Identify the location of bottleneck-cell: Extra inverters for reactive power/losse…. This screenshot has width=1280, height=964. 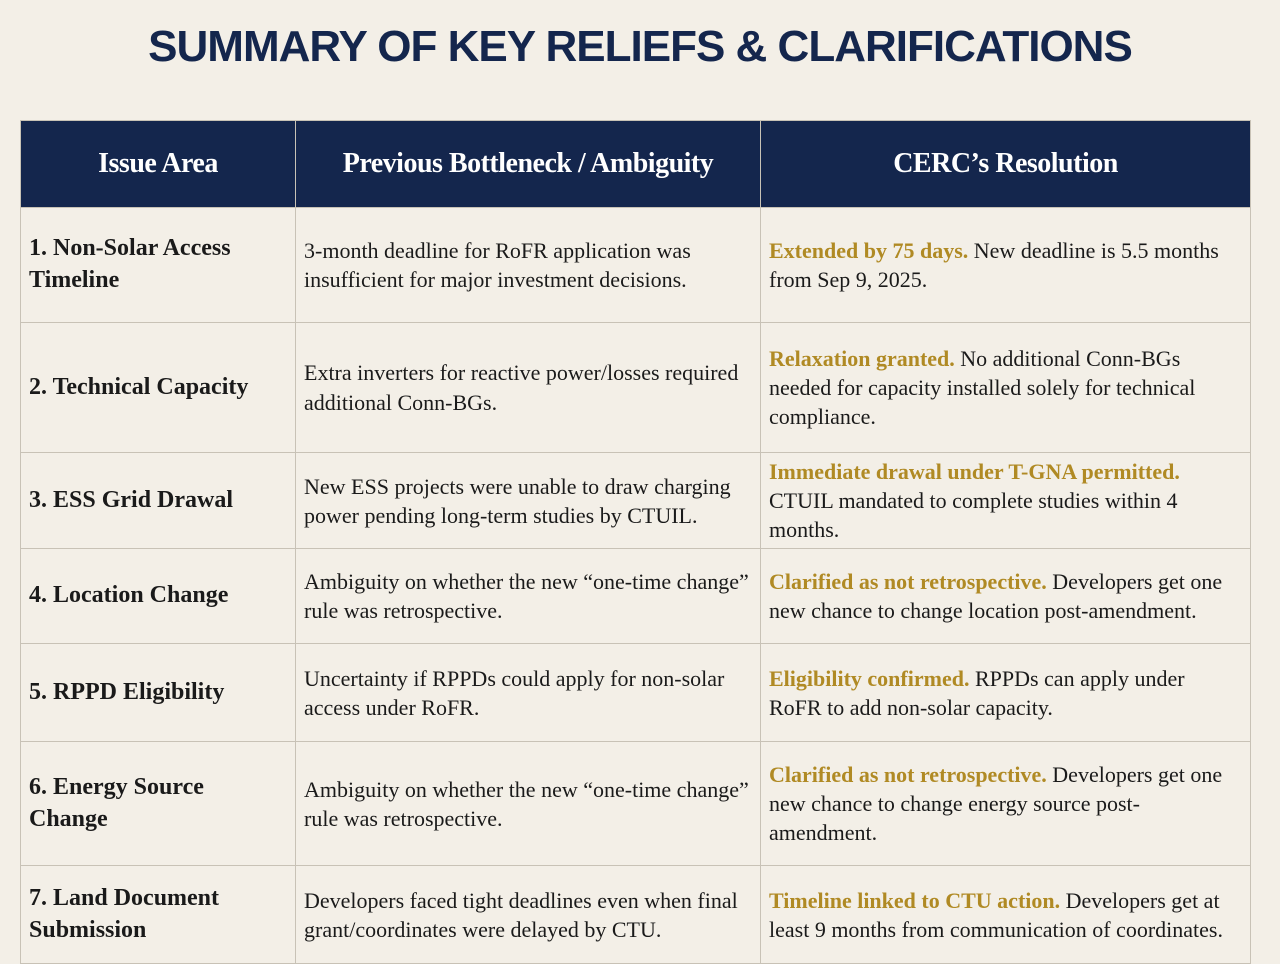
(528, 387).